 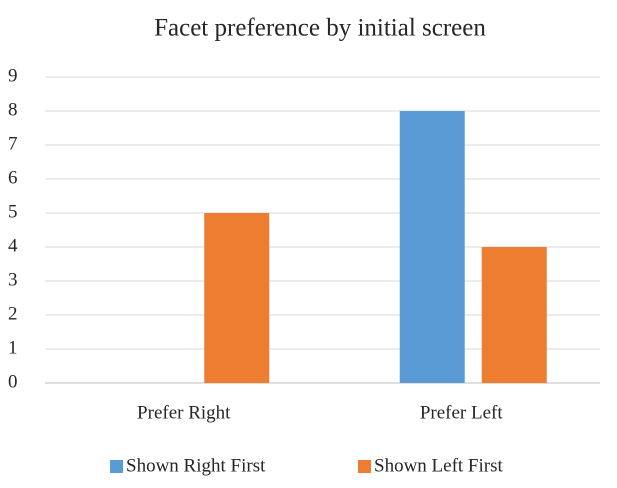 I want to click on y-tick-label: 4, so click(x=13, y=245).